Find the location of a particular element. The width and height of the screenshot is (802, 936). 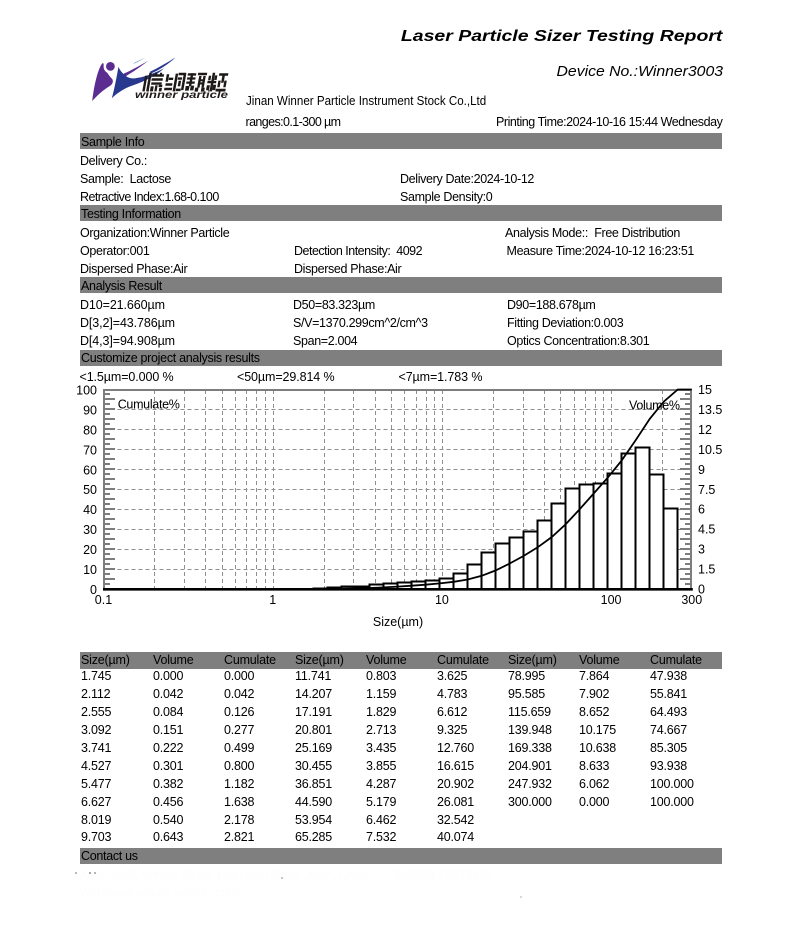

svg-text: Volume% is located at coordinates (654, 406).